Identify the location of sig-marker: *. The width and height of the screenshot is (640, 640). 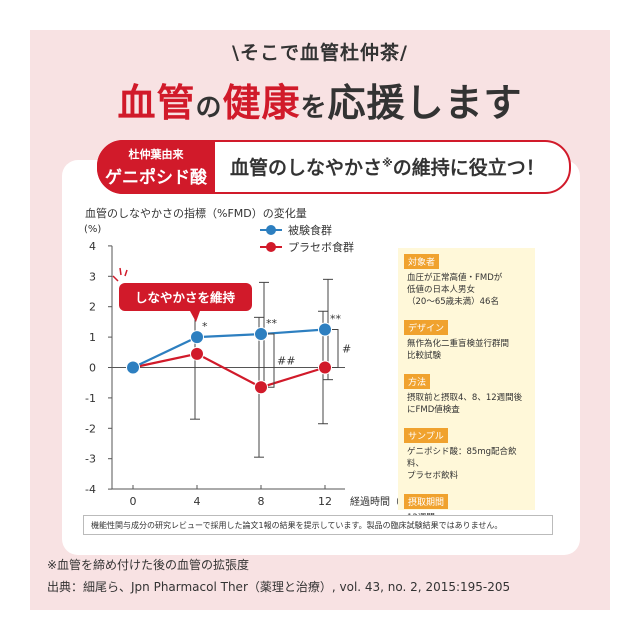
(205, 326).